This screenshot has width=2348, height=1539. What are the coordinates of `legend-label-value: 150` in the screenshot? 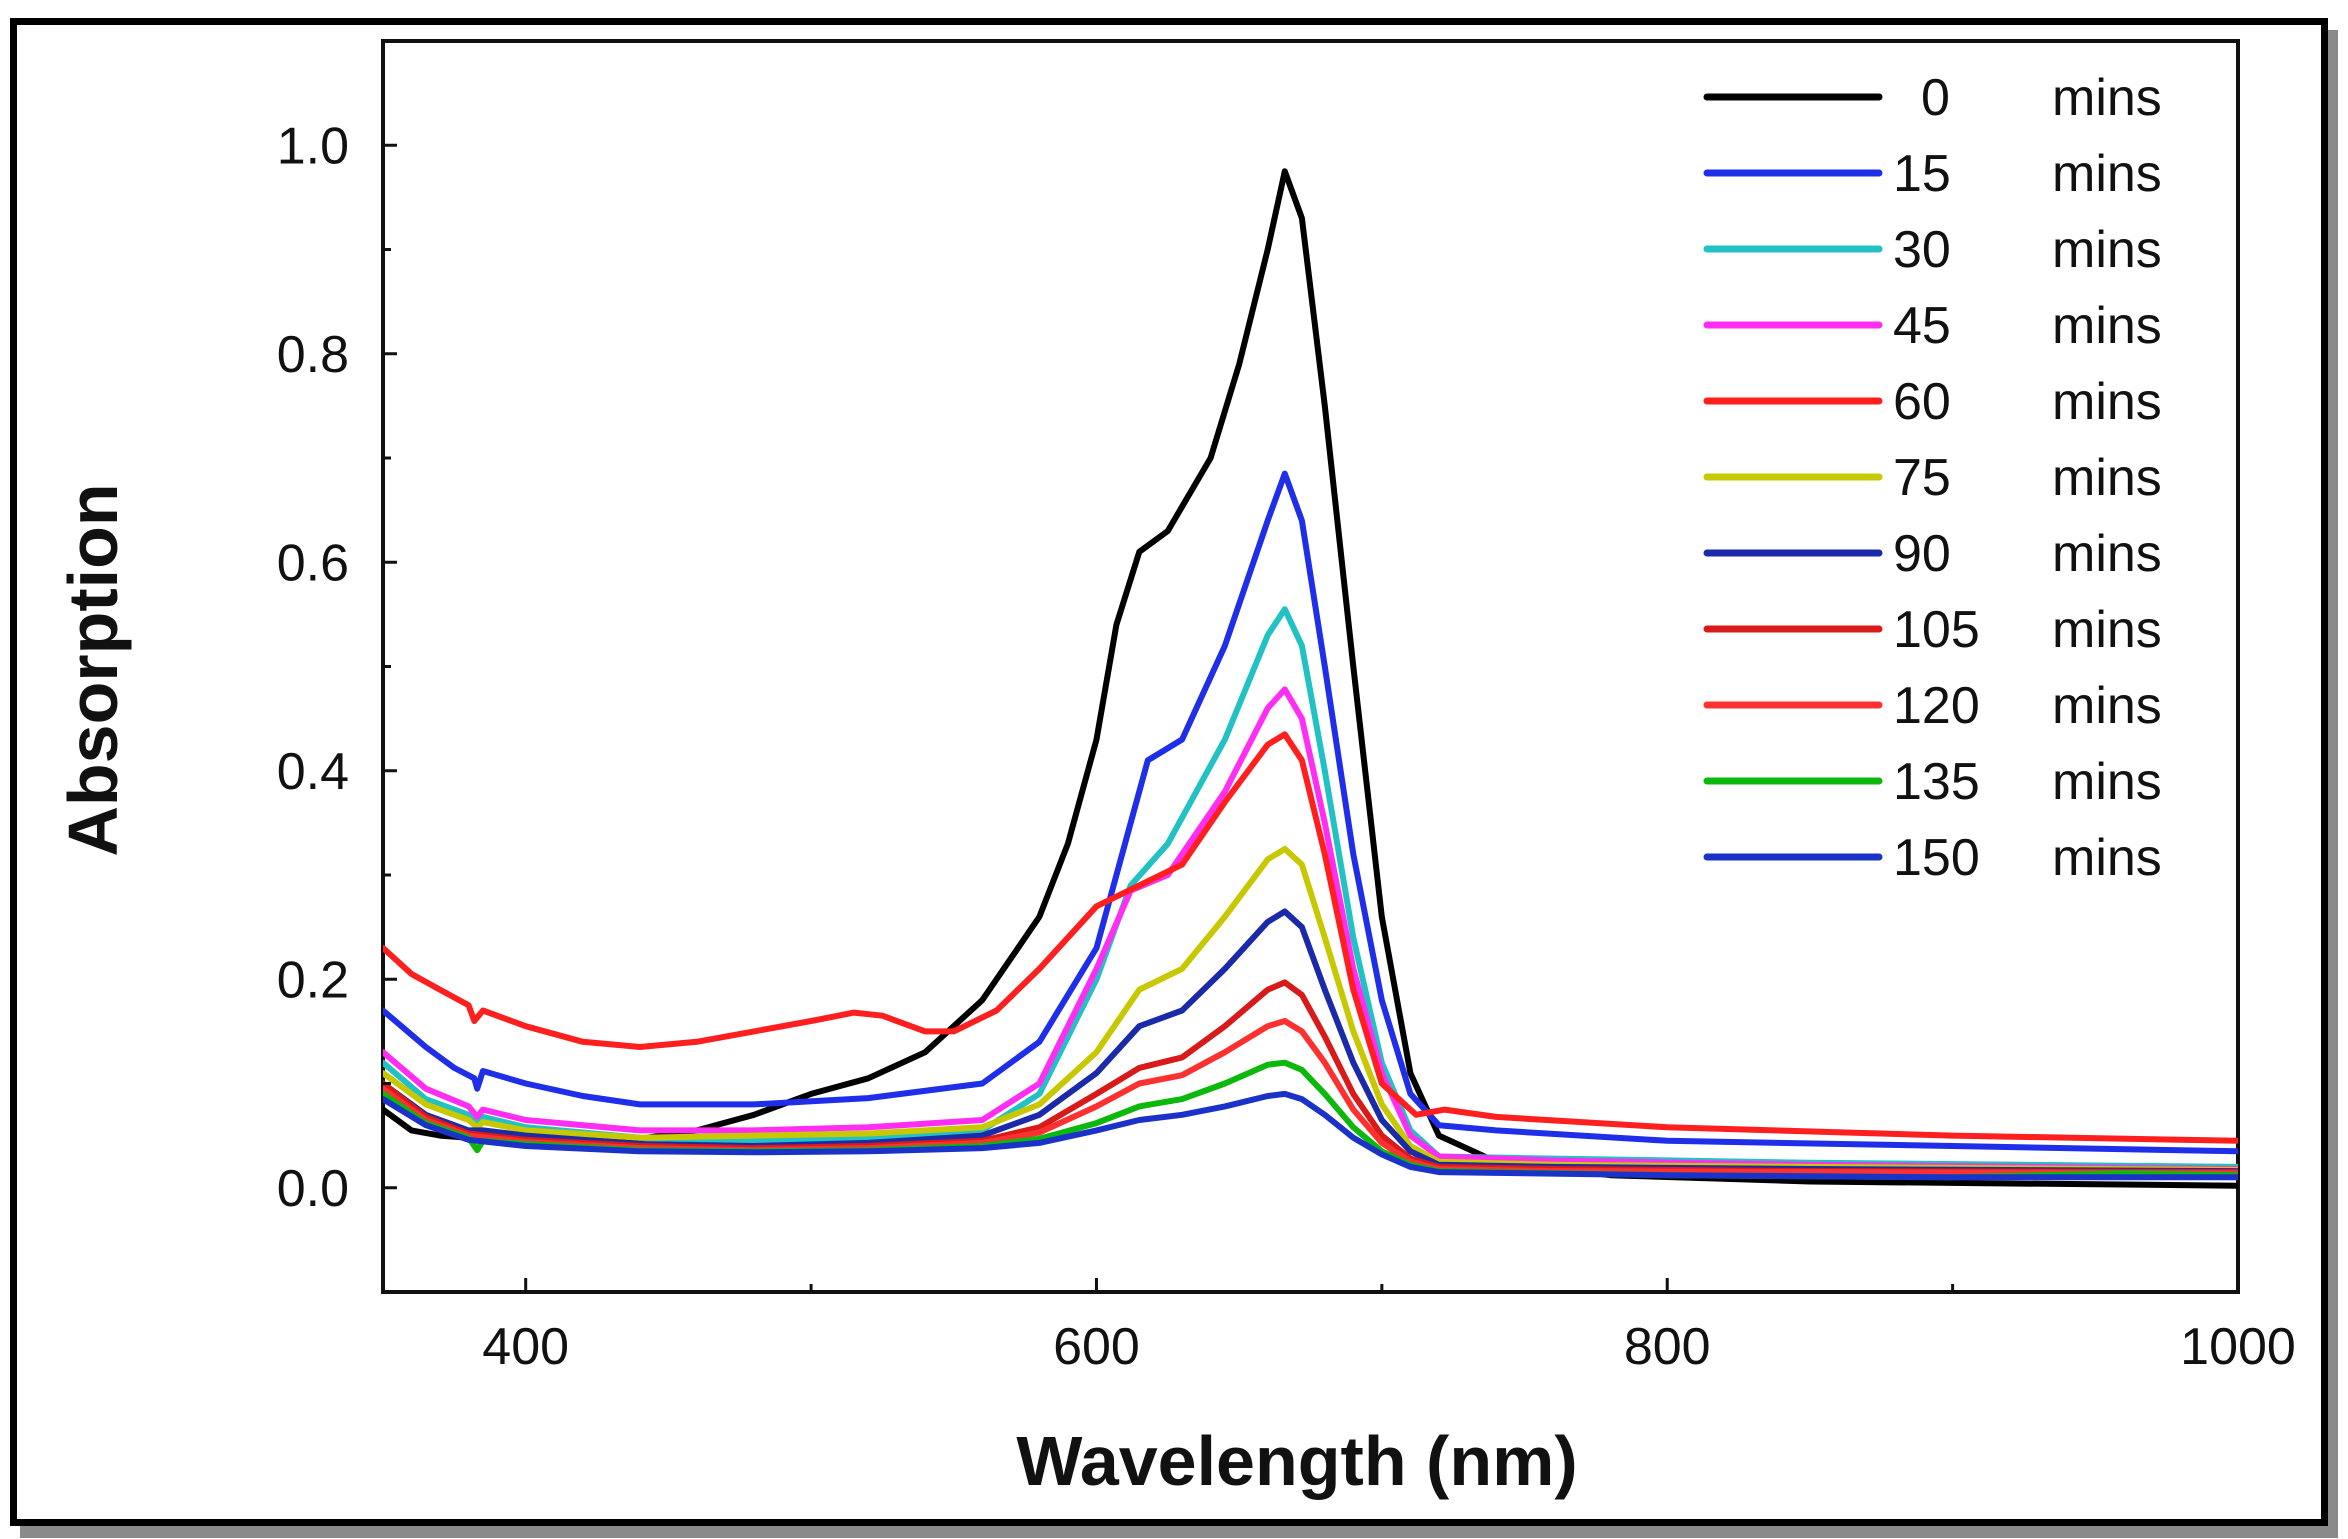 It's located at (1936, 858).